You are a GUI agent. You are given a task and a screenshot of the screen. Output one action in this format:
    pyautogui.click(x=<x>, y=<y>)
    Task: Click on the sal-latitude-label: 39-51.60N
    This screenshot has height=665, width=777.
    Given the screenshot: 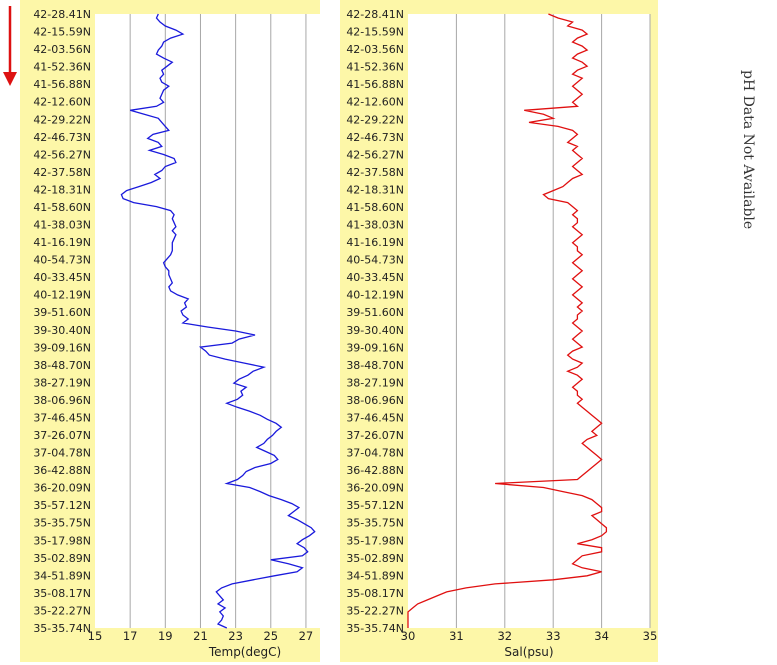 What is the action you would take?
    pyautogui.click(x=375, y=312)
    